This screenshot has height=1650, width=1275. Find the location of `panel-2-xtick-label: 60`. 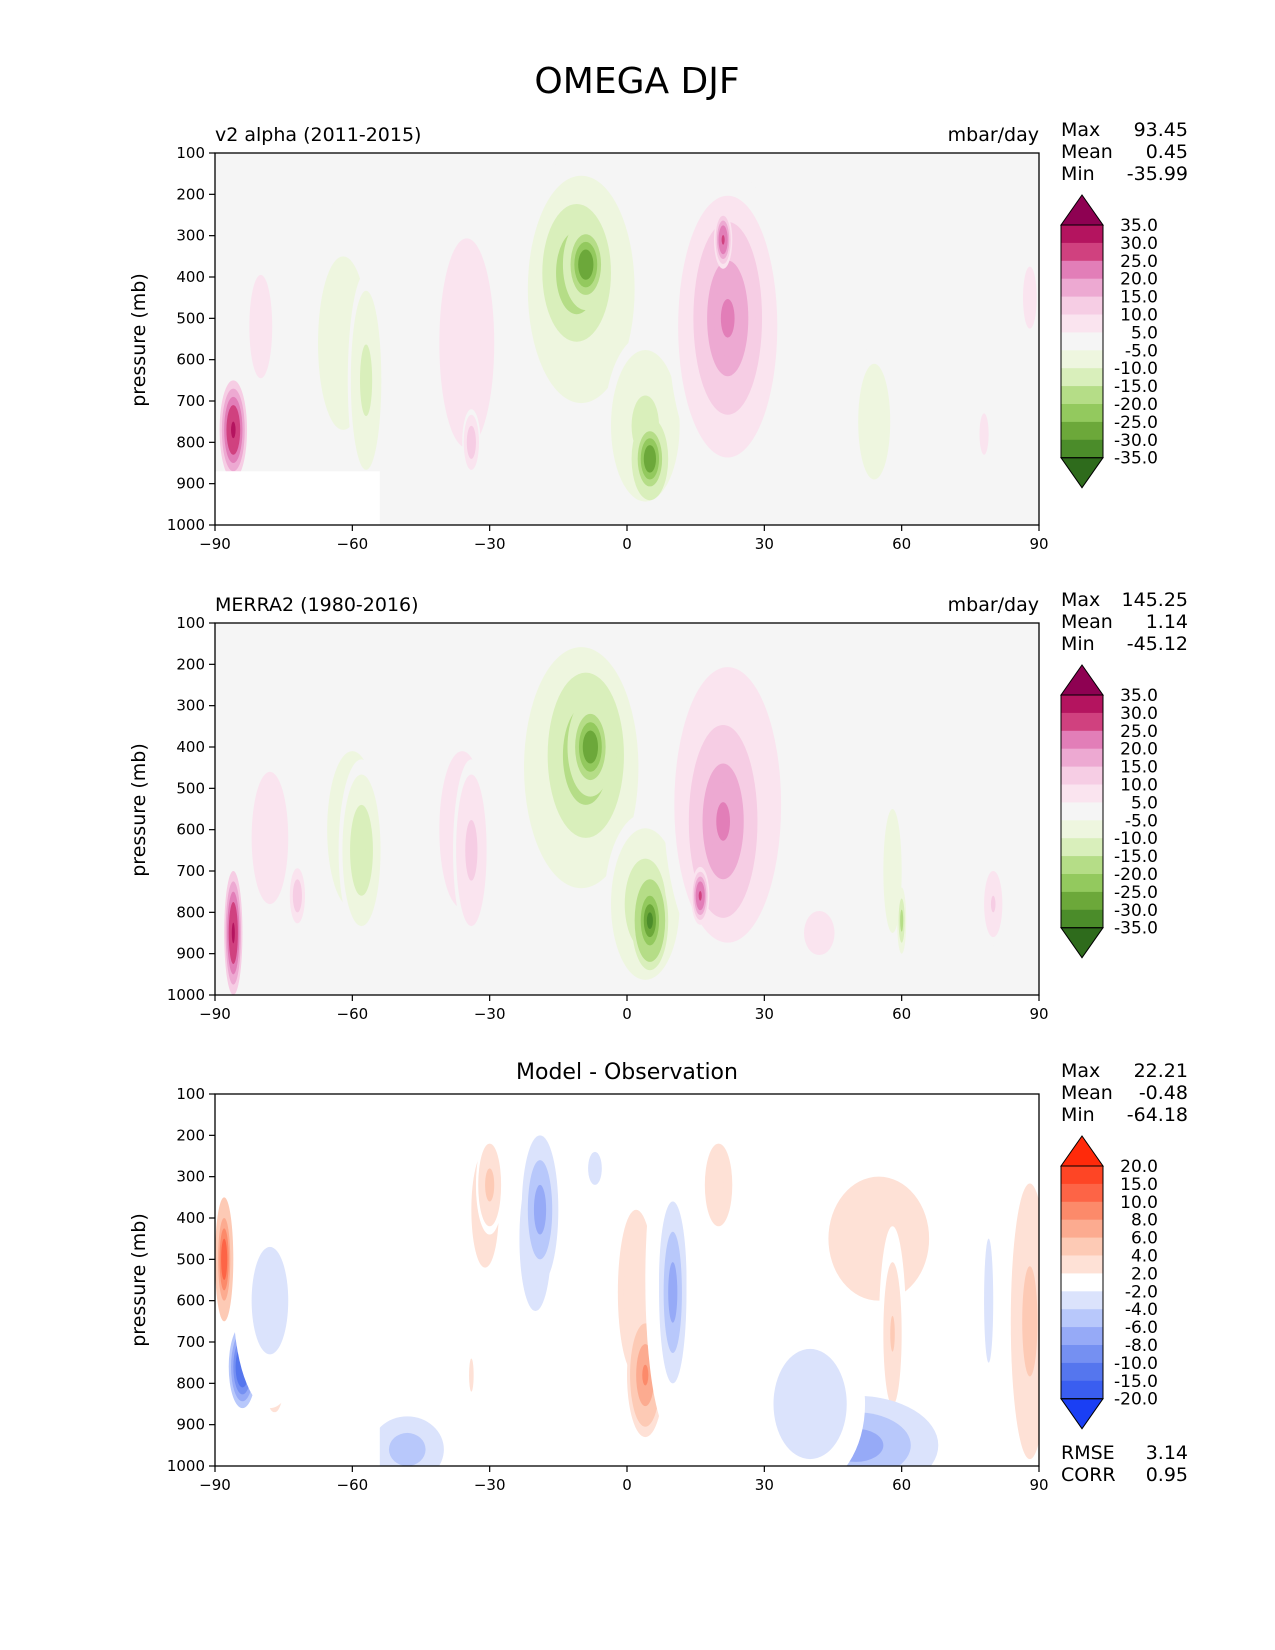

panel-2-xtick-label: 60 is located at coordinates (901, 1014).